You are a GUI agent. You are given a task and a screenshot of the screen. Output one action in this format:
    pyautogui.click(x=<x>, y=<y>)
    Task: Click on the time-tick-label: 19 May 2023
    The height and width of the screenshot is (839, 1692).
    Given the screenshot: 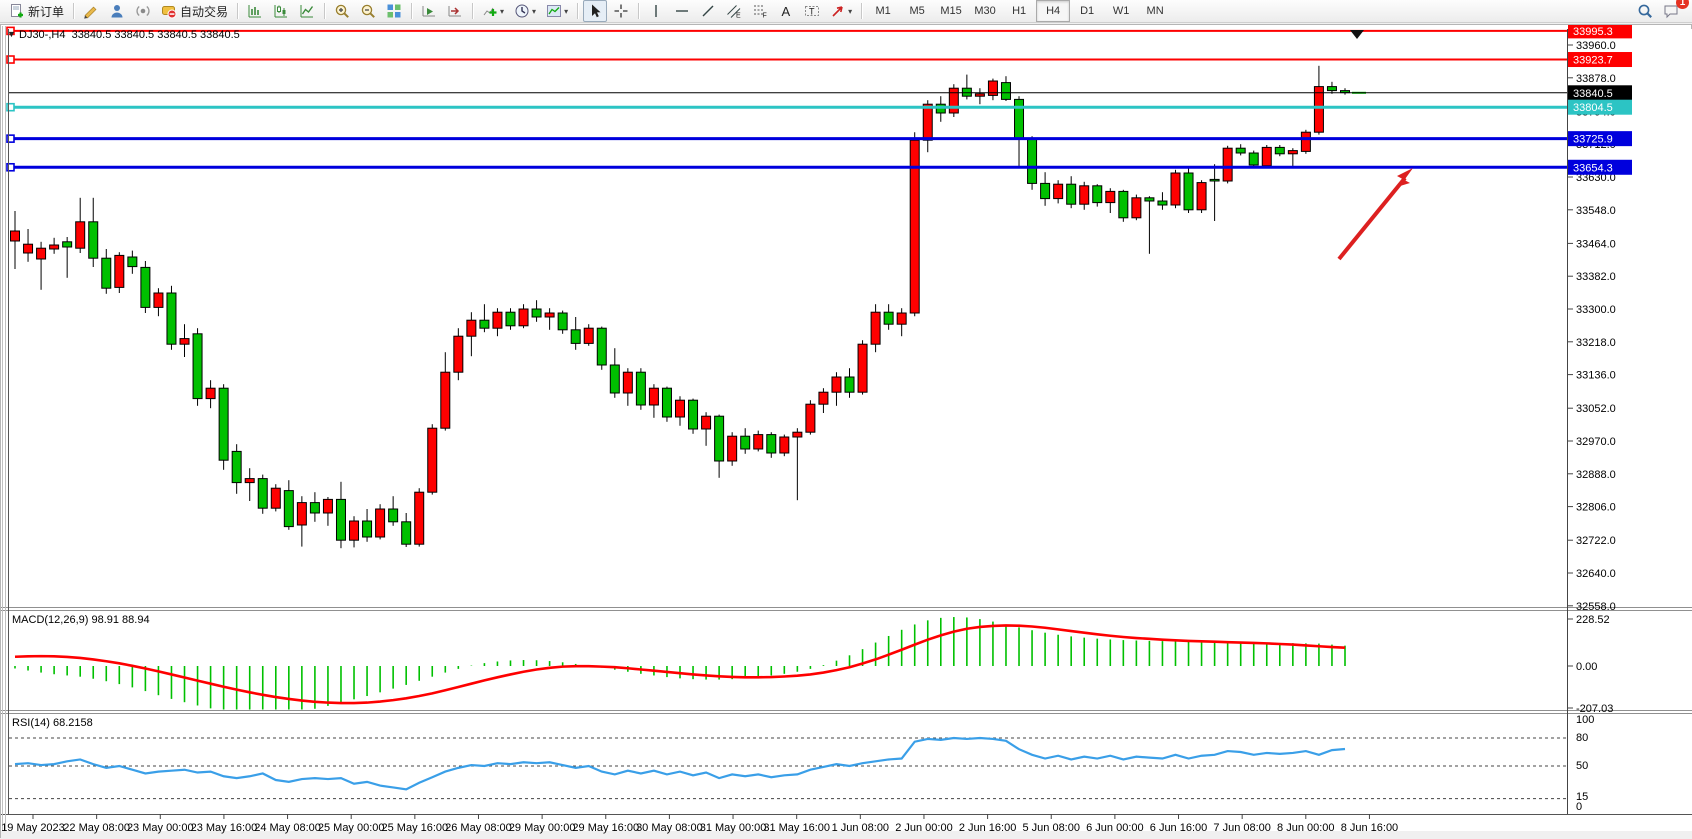 What is the action you would take?
    pyautogui.click(x=33, y=828)
    